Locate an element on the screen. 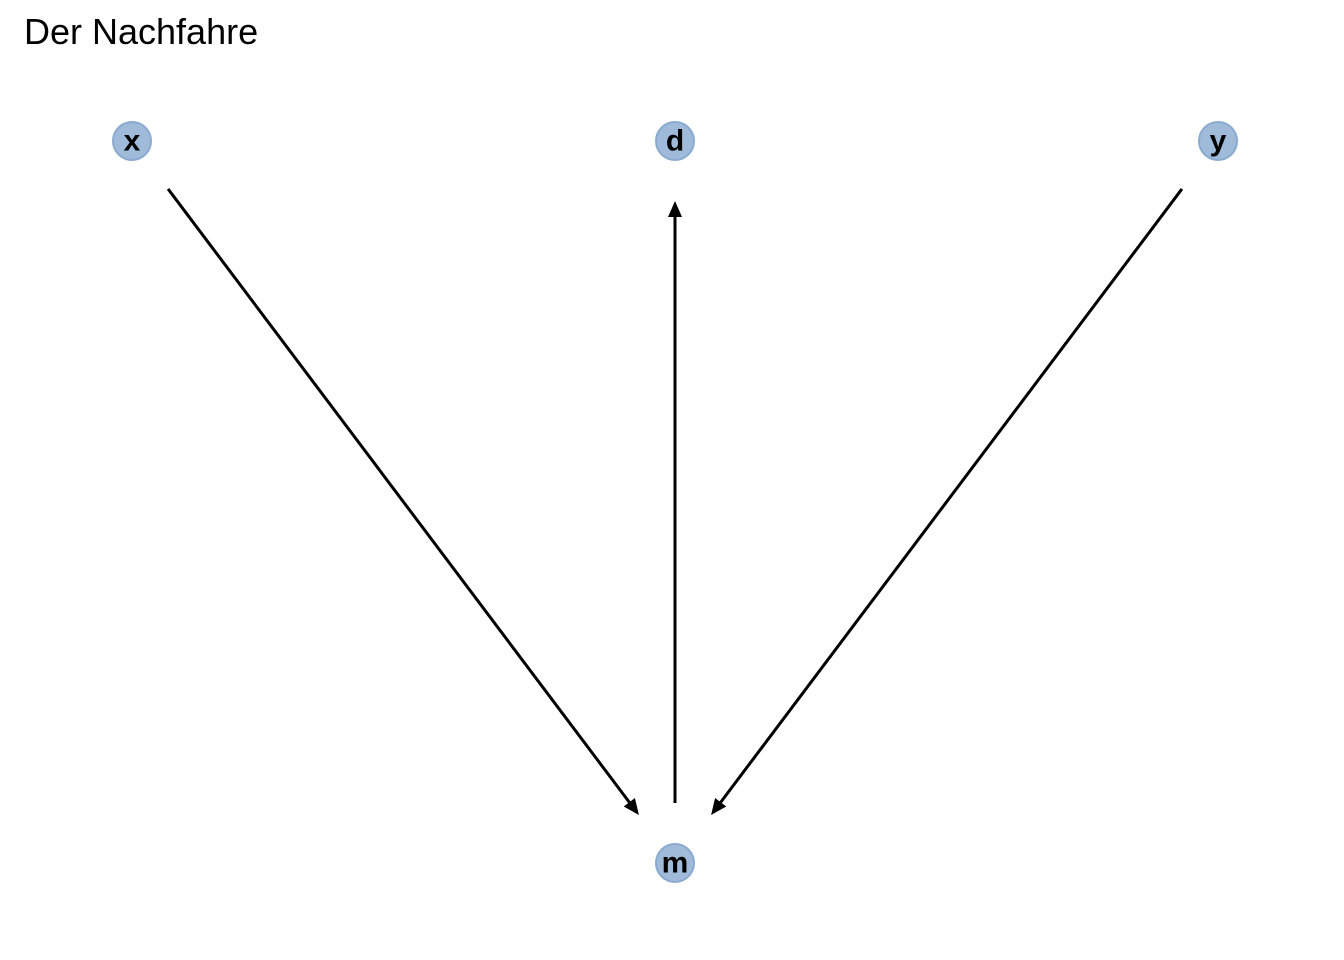 This screenshot has width=1344, height=960. node-x: x is located at coordinates (132, 141).